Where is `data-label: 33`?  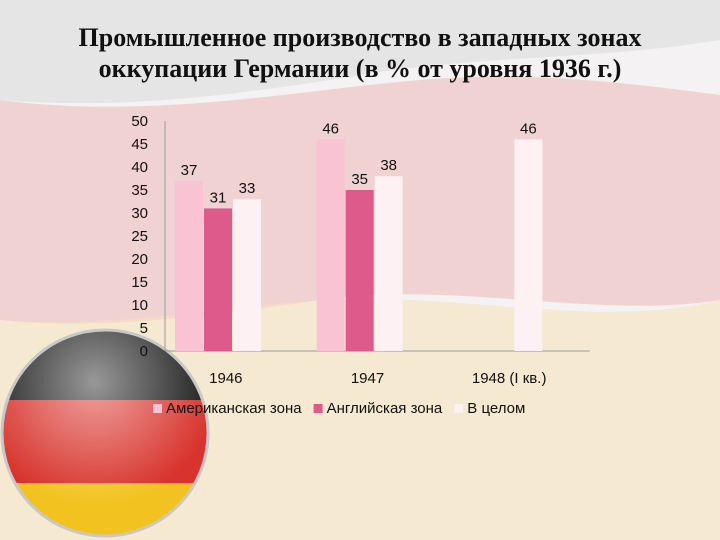
data-label: 33 is located at coordinates (247, 188).